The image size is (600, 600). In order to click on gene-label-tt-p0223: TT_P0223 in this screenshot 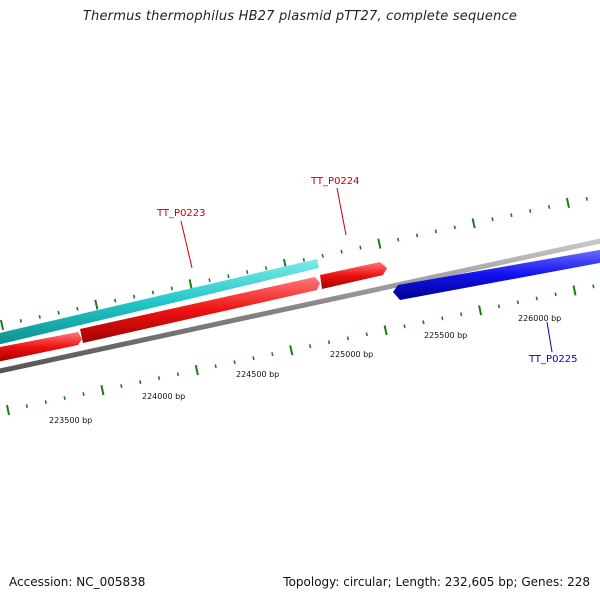, I will do `click(181, 213)`.